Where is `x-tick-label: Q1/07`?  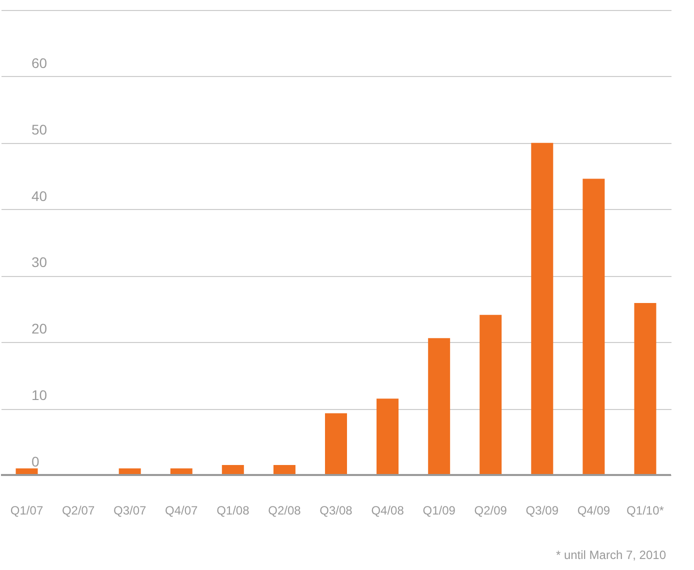
x-tick-label: Q1/07 is located at coordinates (27, 511).